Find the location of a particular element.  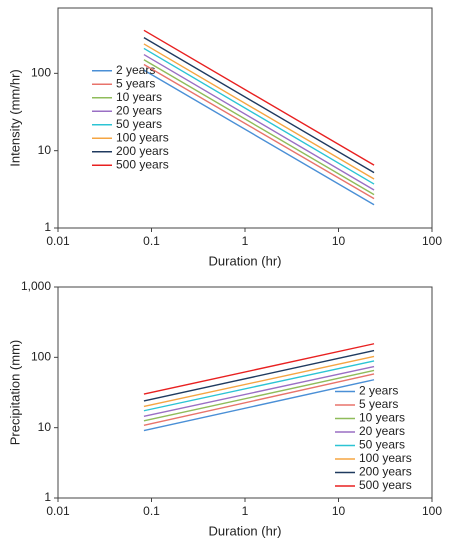

y-axis-label: Precipitation (mm) is located at coordinates (14, 392).